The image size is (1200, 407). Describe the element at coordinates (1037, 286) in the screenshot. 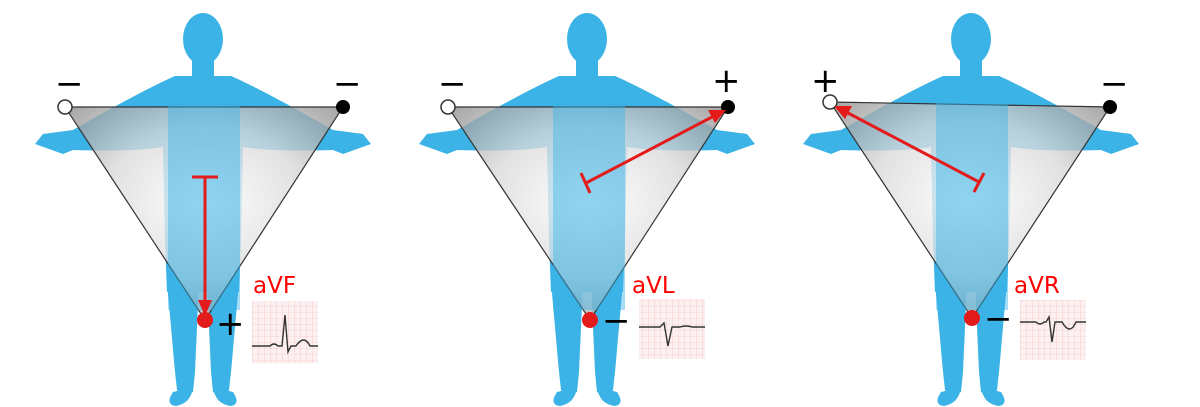

I see `lead-label: aVR` at that location.